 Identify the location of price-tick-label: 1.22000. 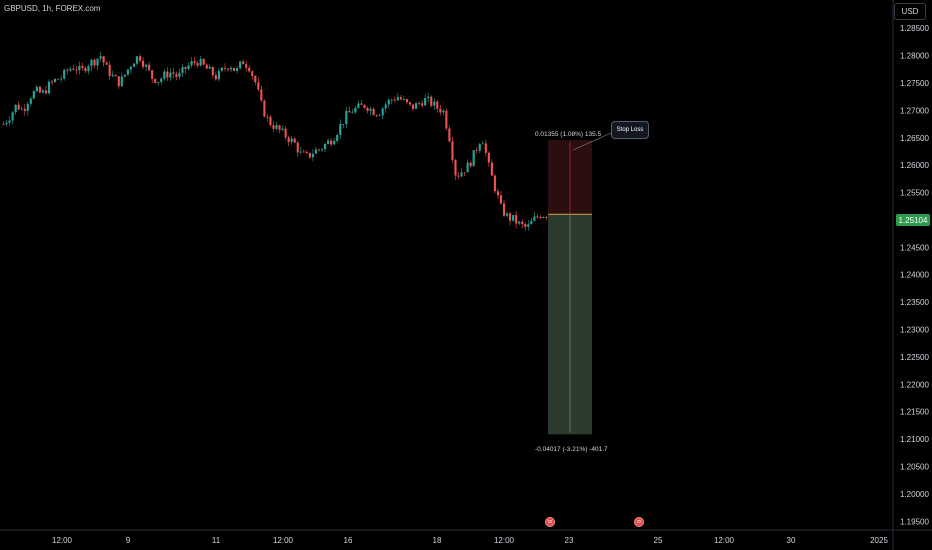
(914, 384).